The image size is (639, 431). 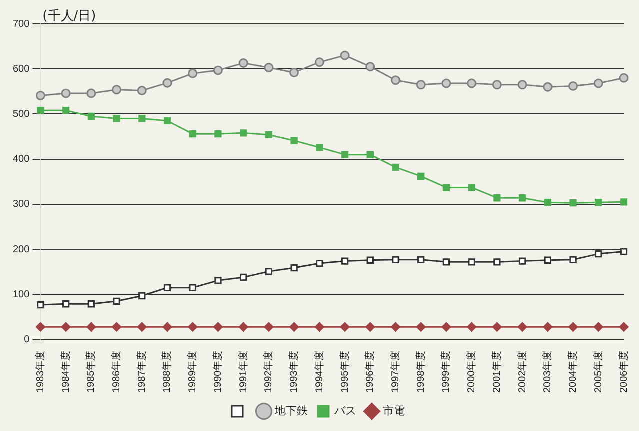 What do you see at coordinates (573, 372) in the screenshot?
I see `x-tick-label: 2004年度` at bounding box center [573, 372].